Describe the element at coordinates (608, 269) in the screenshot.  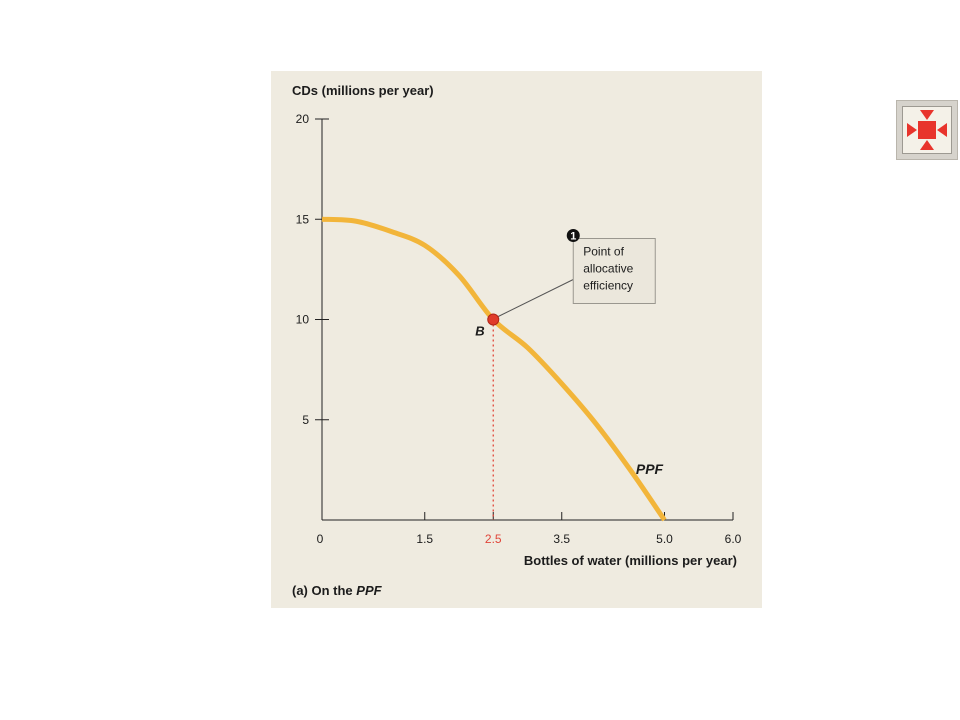
I see `callout-text-line-2: allocative` at that location.